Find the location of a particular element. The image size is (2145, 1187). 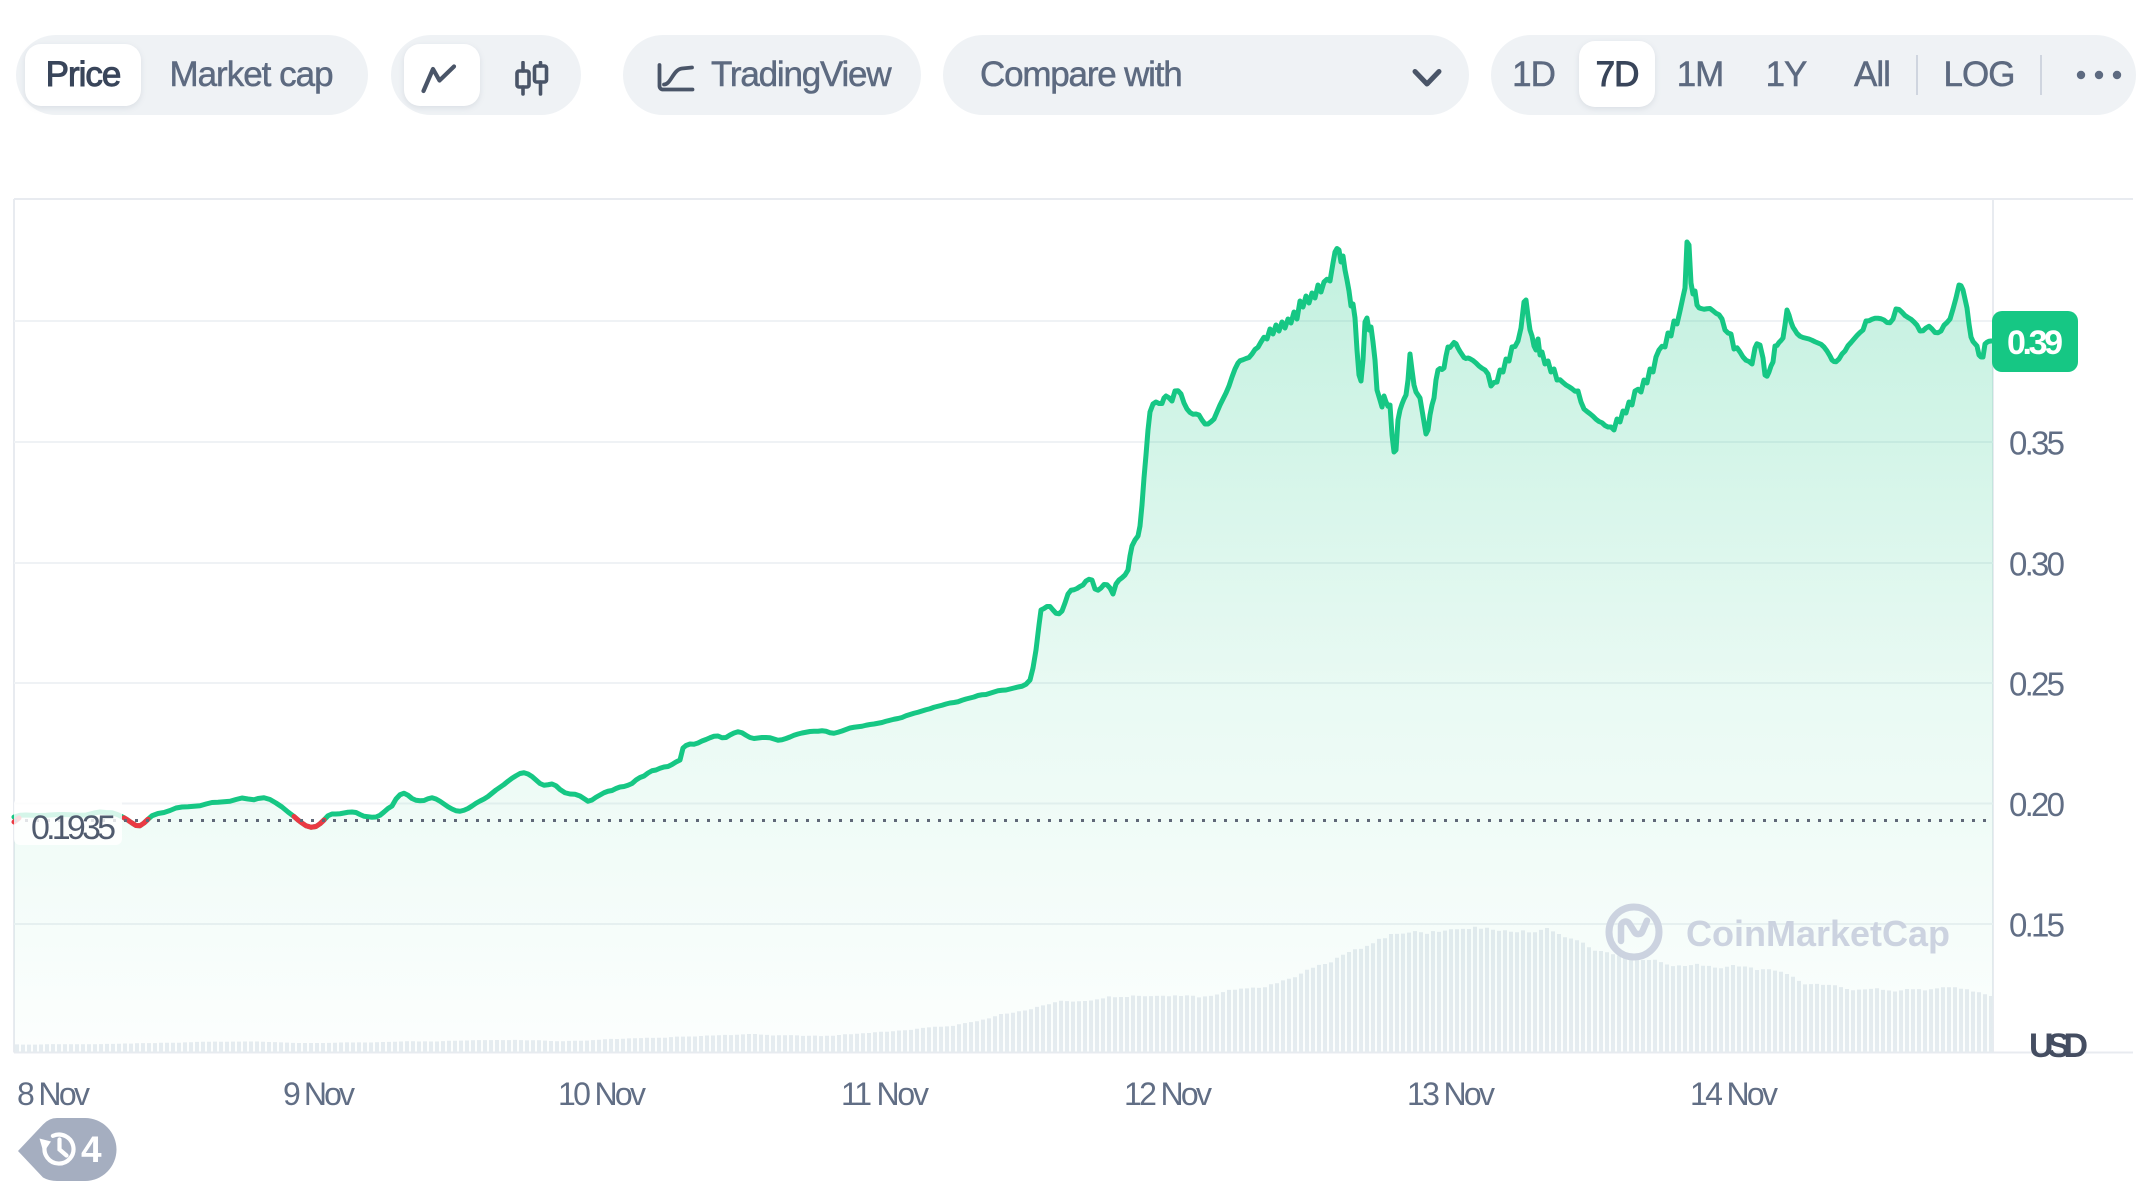

svg-text: 14 Nov is located at coordinates (1734, 1094).